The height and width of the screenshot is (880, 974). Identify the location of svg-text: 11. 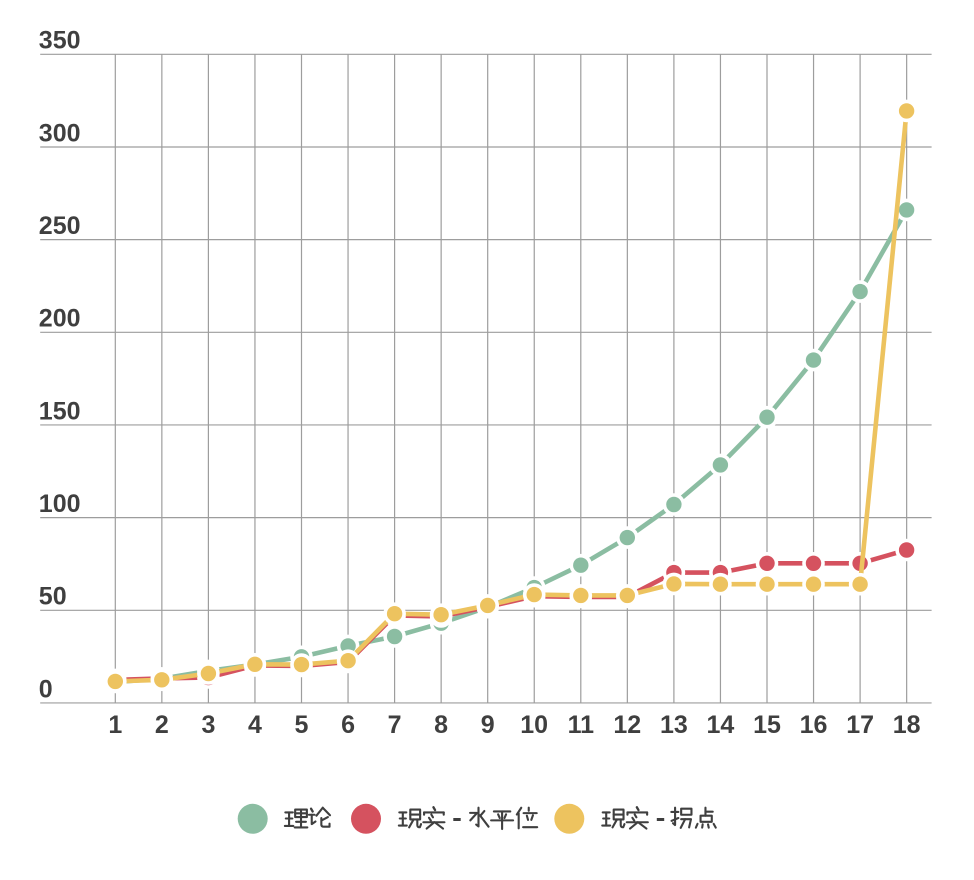
(581, 725).